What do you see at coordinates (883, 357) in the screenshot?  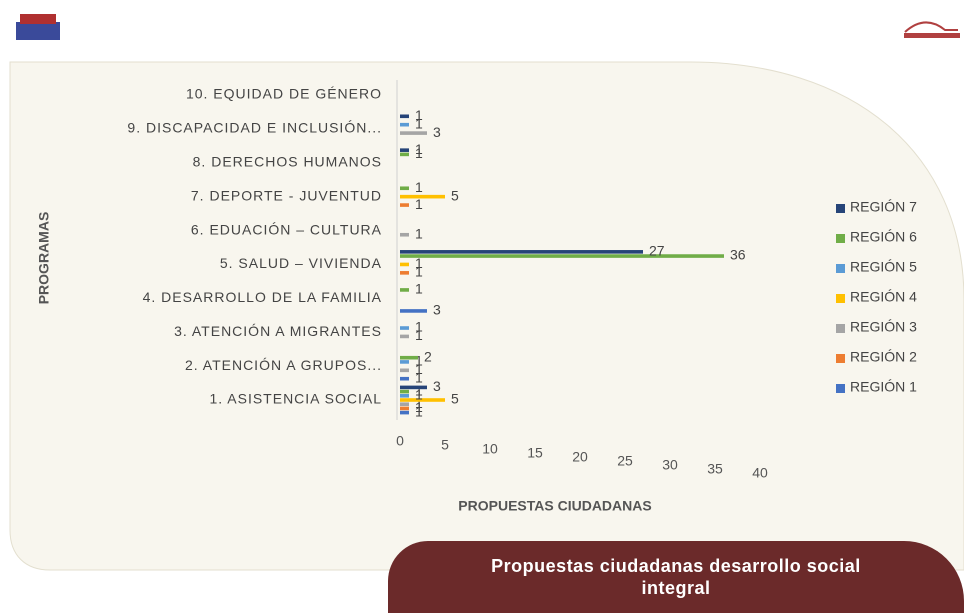 I see `legend-label: REGIÓN 2` at bounding box center [883, 357].